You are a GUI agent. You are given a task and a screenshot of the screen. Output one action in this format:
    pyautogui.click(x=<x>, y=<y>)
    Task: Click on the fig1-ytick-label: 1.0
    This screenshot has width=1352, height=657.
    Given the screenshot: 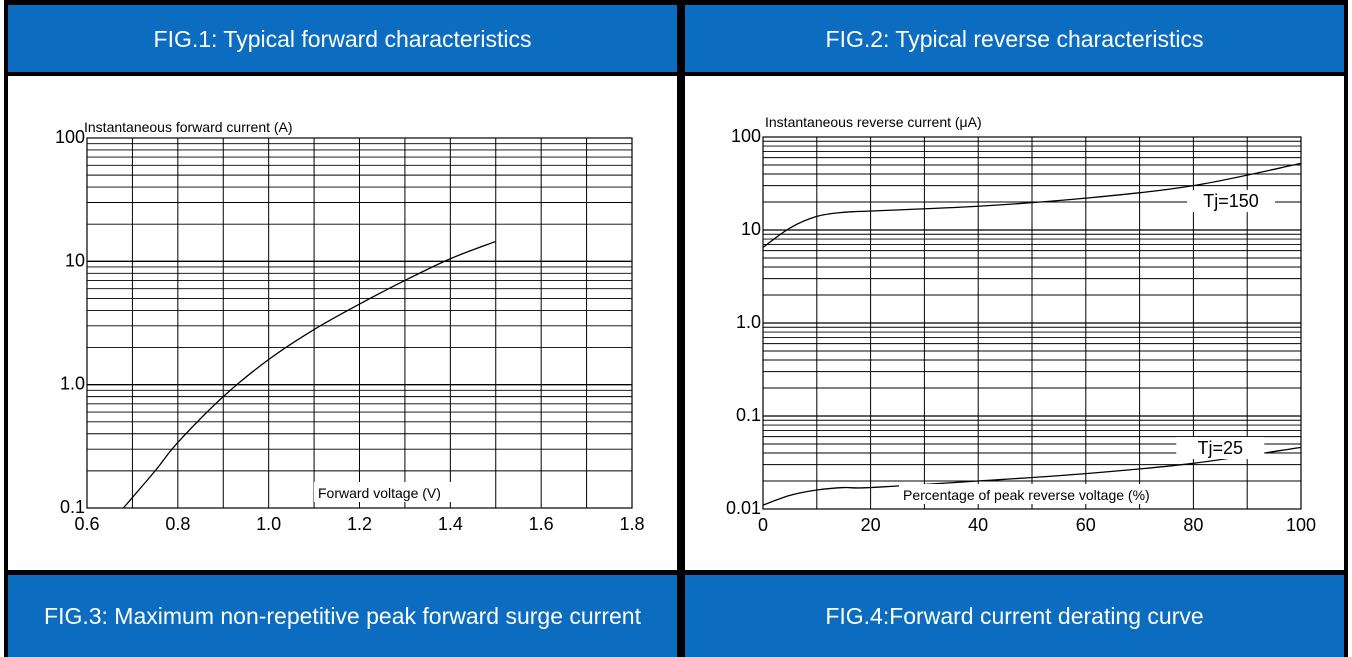 What is the action you would take?
    pyautogui.click(x=72, y=384)
    